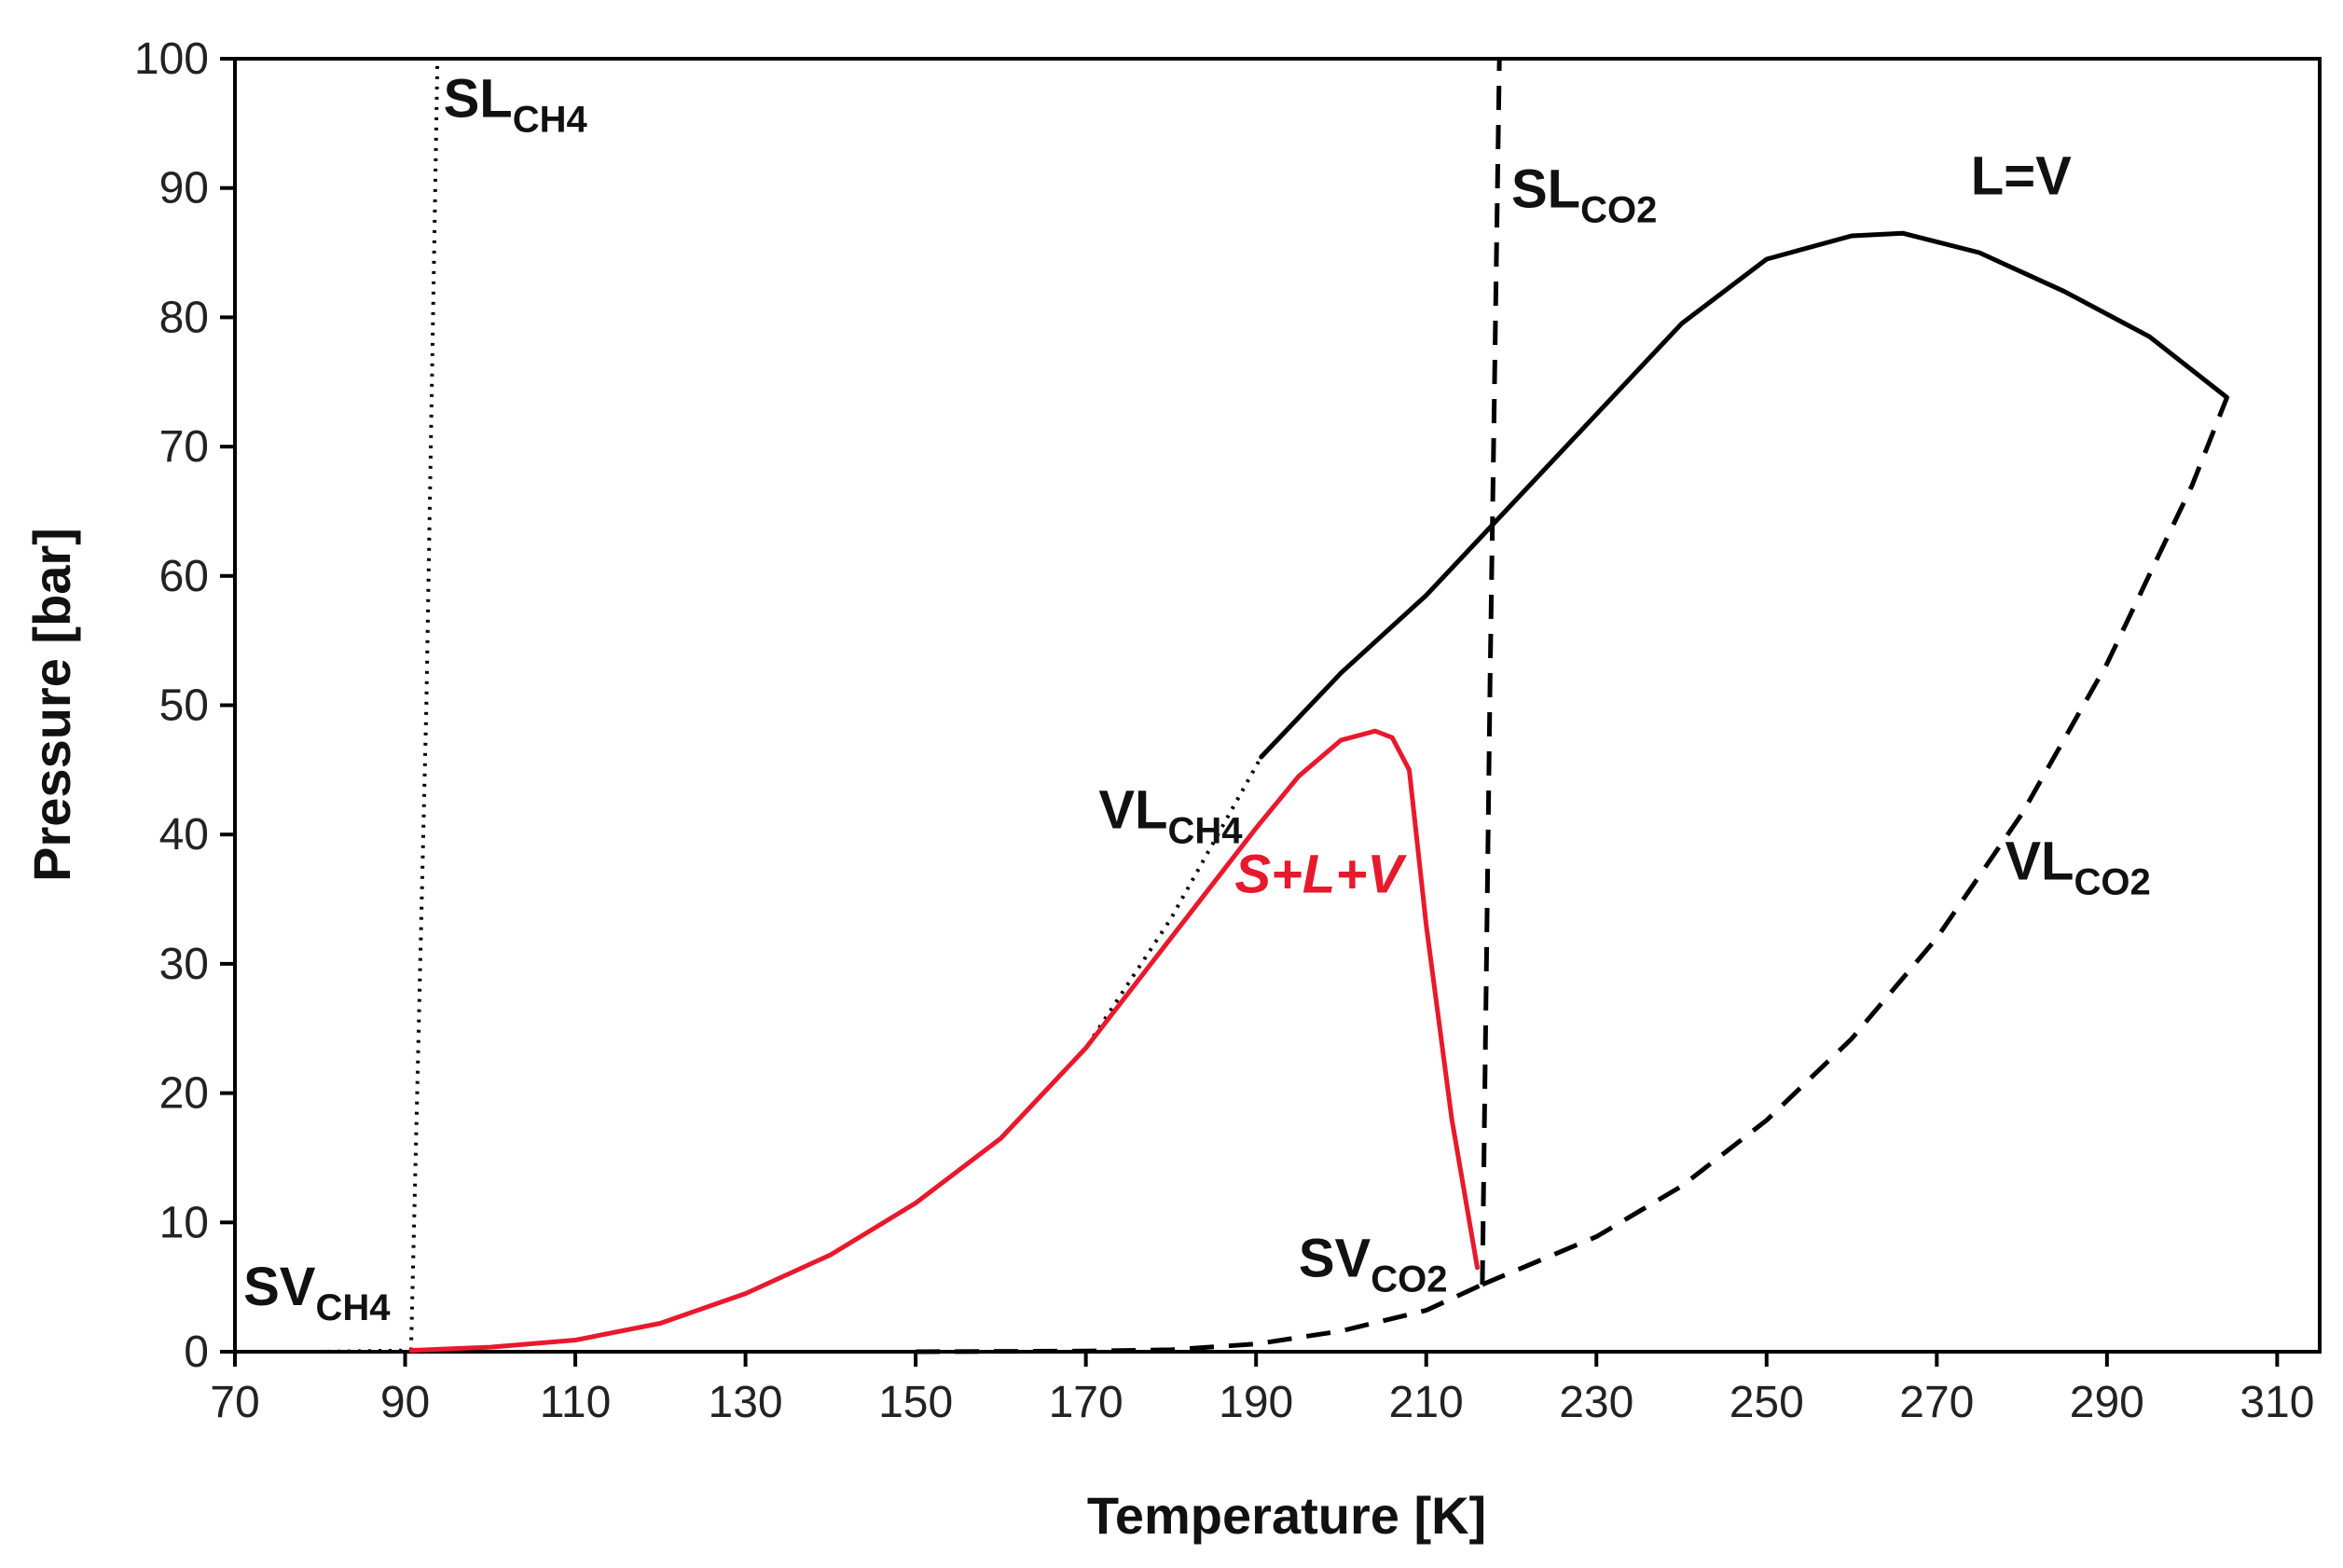 The height and width of the screenshot is (1568, 2343). I want to click on label-sl_co2: SLCO2, so click(1584, 195).